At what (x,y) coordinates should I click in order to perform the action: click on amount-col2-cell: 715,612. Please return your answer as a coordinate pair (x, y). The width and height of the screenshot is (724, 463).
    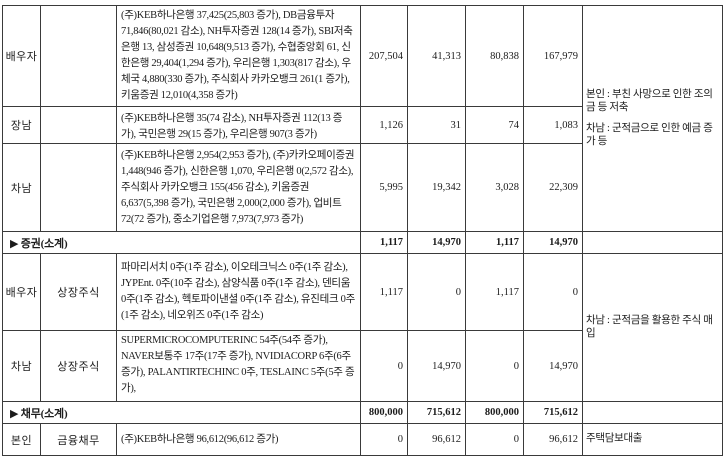
    Looking at the image, I should click on (436, 412).